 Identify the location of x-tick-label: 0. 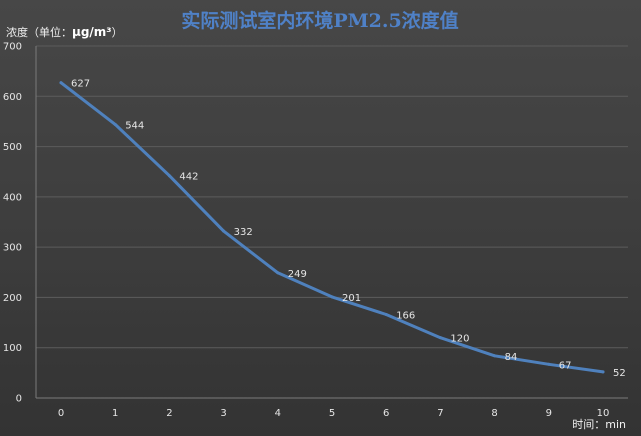
(61, 413).